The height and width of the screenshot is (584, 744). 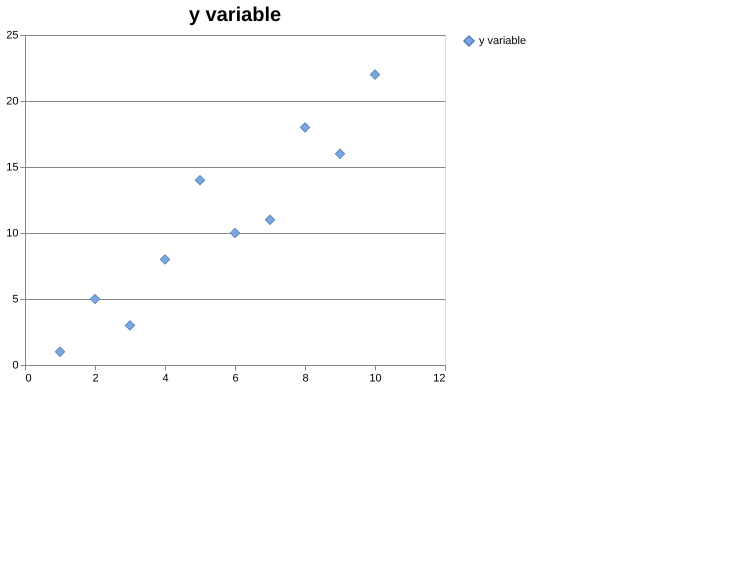 I want to click on x-tick-label: 10, so click(x=375, y=378).